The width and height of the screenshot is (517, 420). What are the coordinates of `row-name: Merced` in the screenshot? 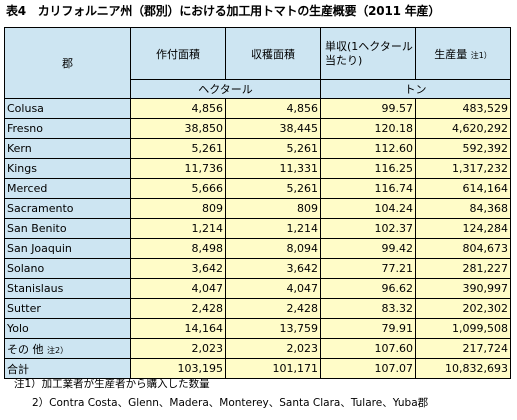 It's located at (67, 188).